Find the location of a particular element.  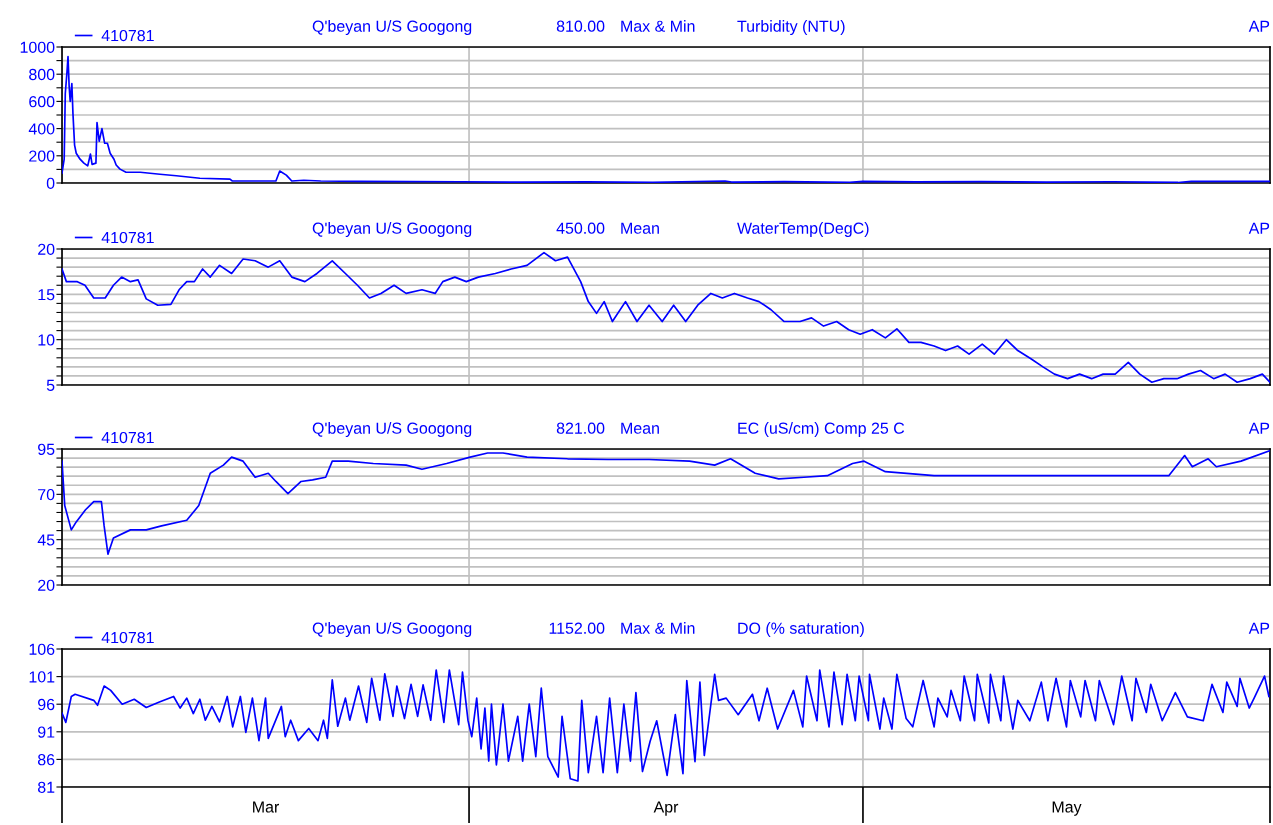

text: 821.00 is located at coordinates (580, 428).